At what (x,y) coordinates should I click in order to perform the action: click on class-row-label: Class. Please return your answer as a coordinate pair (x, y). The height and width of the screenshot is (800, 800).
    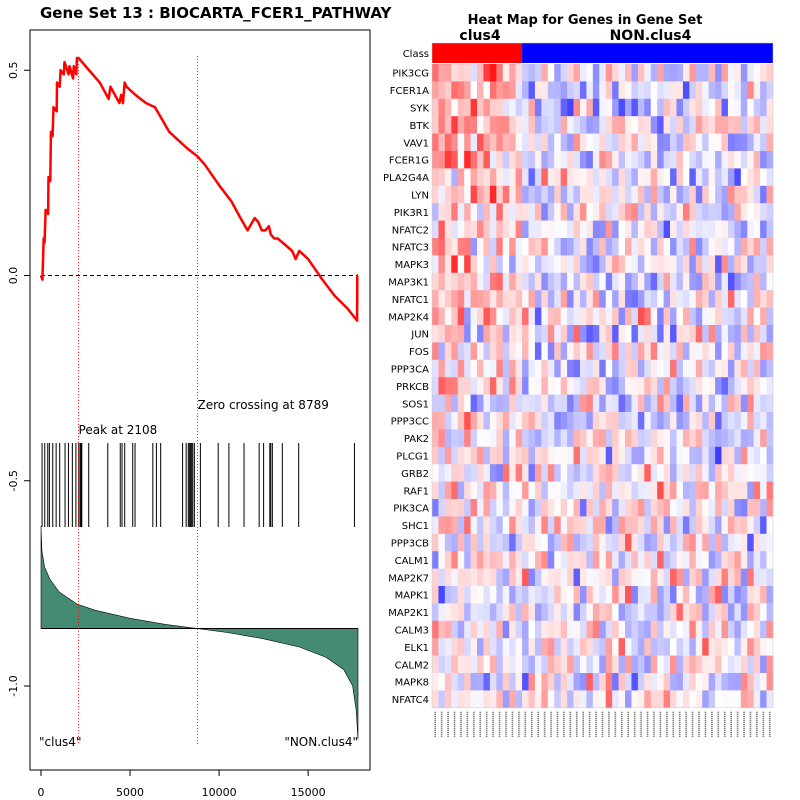
    Looking at the image, I should click on (416, 54).